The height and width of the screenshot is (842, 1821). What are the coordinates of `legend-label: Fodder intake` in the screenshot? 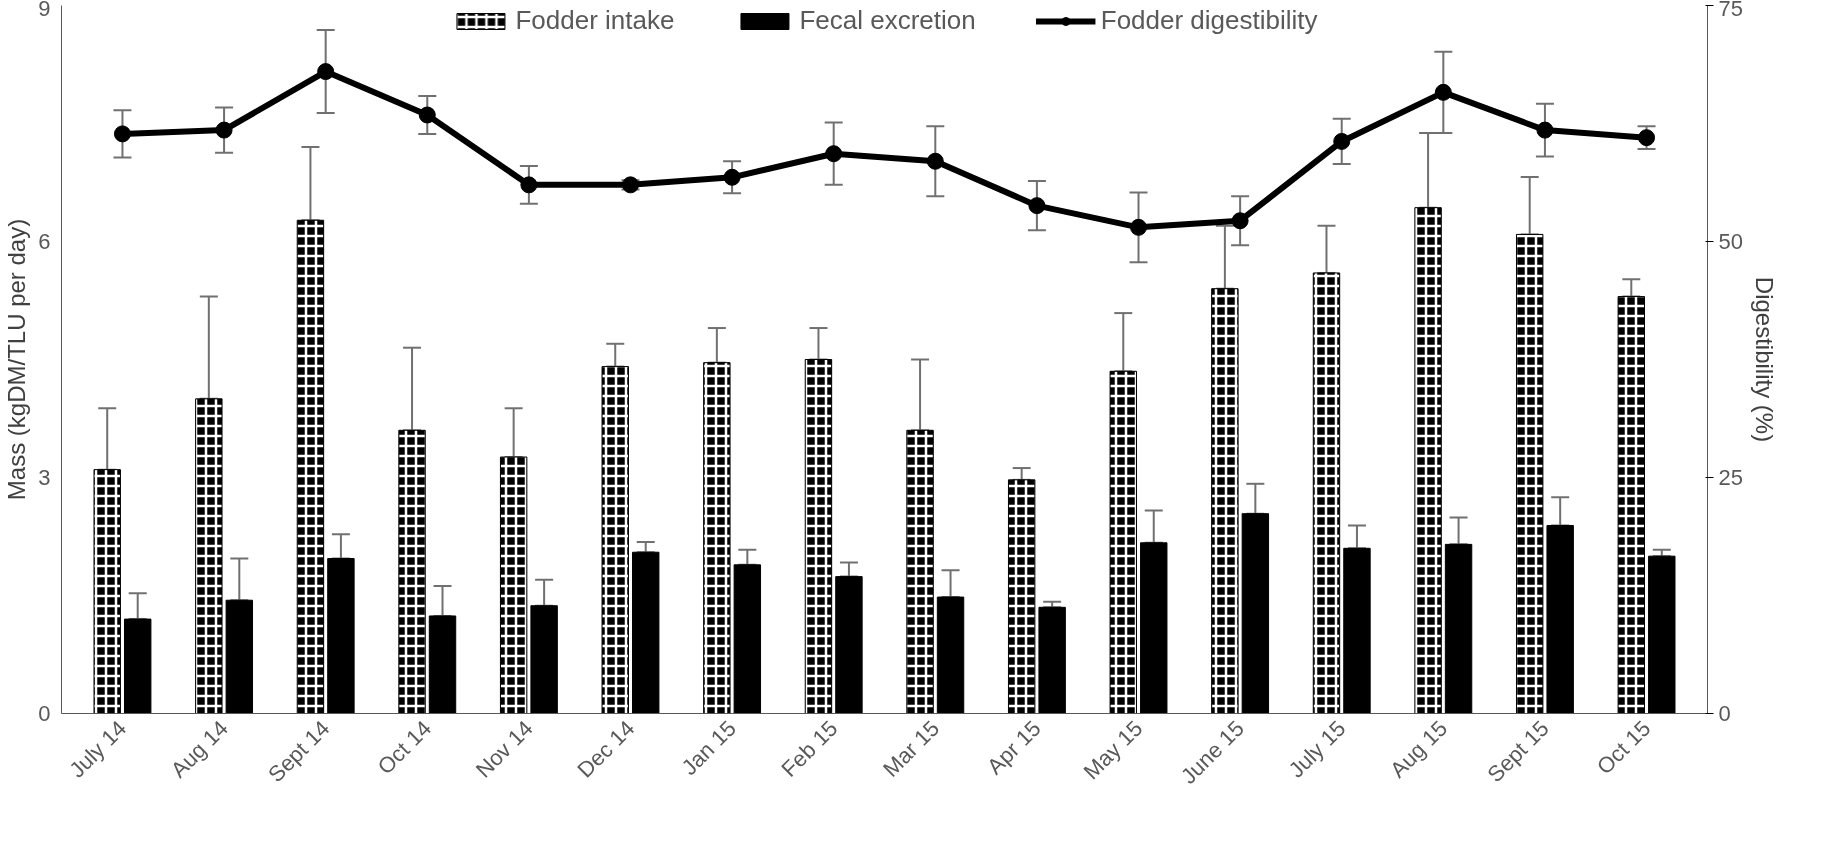 It's located at (595, 20).